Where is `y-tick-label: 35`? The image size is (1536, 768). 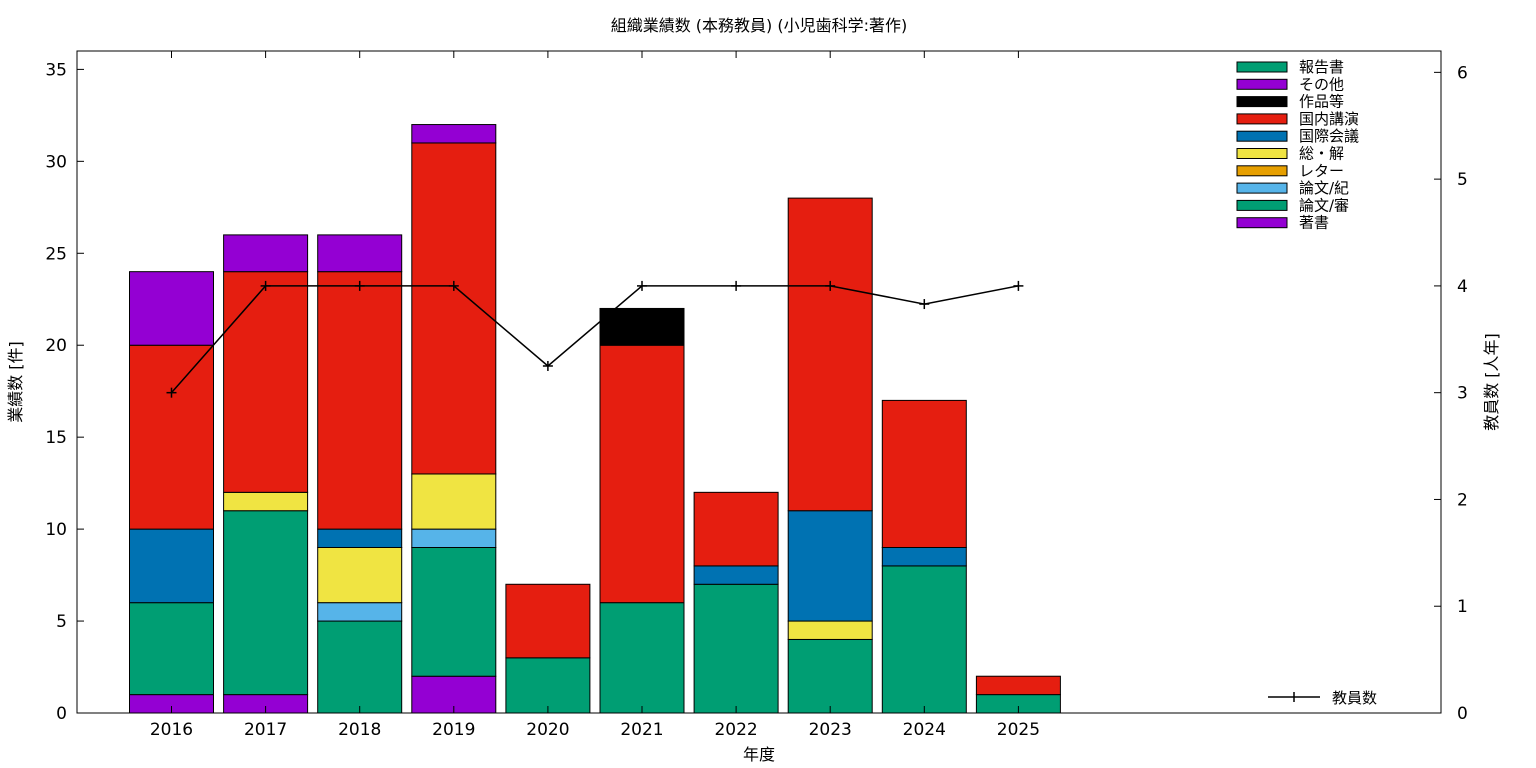 y-tick-label: 35 is located at coordinates (56, 70).